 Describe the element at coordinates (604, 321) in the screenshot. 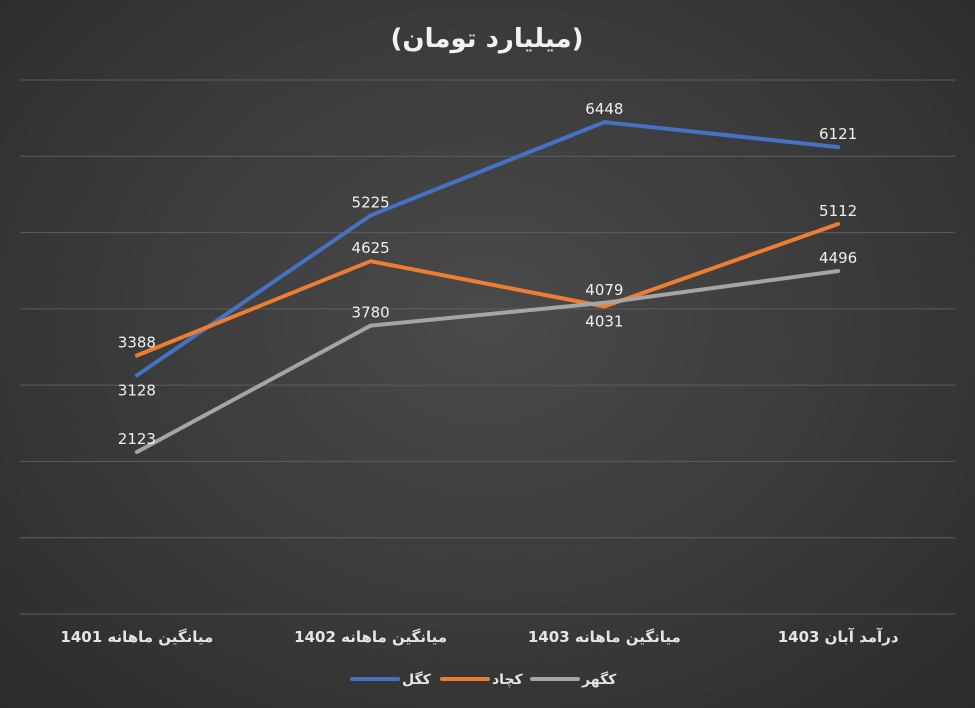

I see `data-label-s1-p2: 4031` at that location.